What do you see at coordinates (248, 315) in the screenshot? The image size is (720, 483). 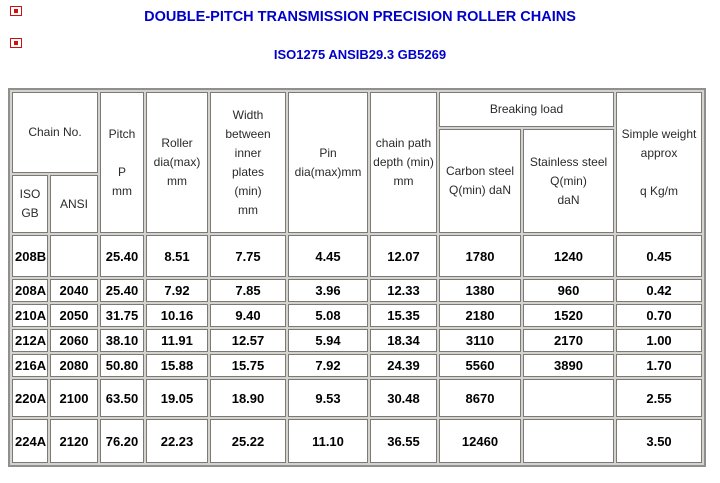 I see `table-cell: 9.40` at bounding box center [248, 315].